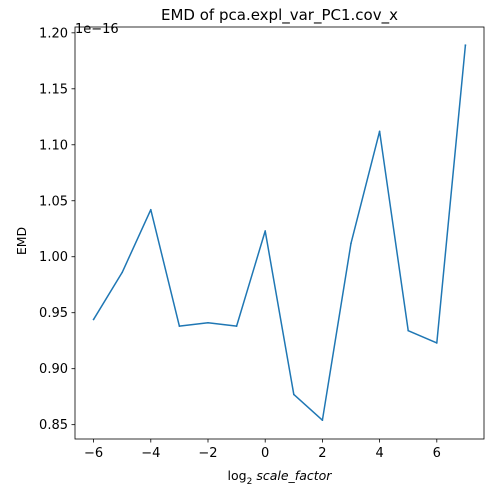 This screenshot has width=500, height=500. Describe the element at coordinates (57, 229) in the screenshot. I see `y-axis: 0.85 0.90 0.95 1.00 1.05 1.10 1.15 1.20` at that location.